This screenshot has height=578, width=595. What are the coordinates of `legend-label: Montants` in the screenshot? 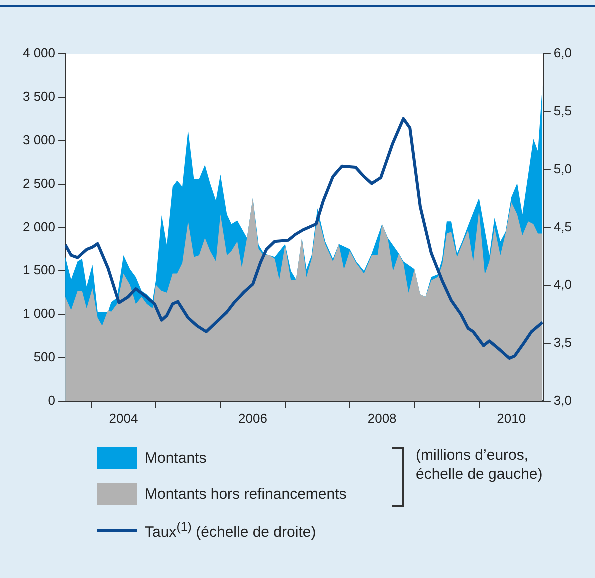 It's located at (176, 458).